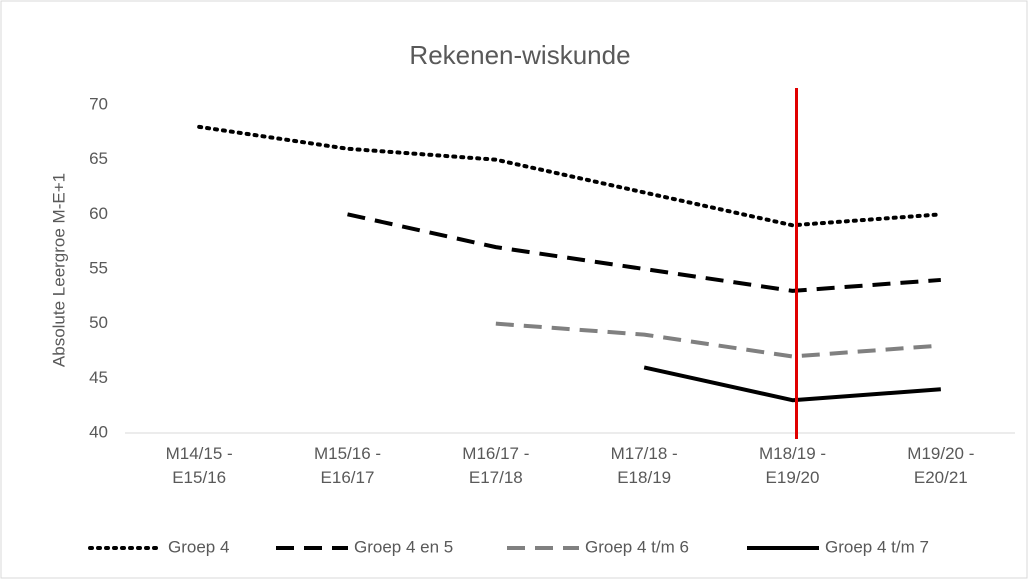 This screenshot has height=579, width=1028. Describe the element at coordinates (198, 546) in the screenshot. I see `legend-label: Groep 4` at that location.